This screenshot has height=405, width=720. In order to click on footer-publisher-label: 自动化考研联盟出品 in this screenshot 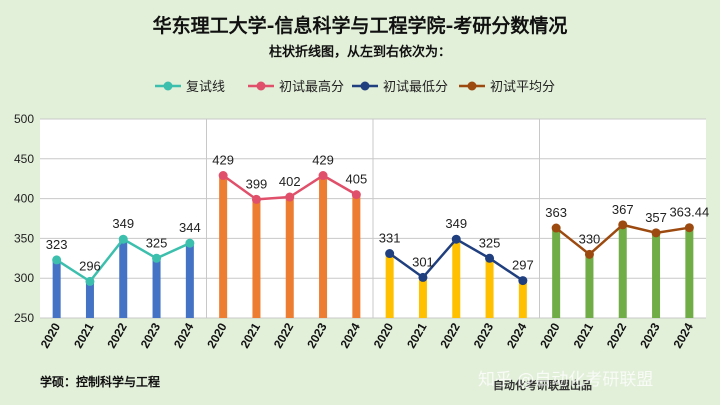, I will do `click(542, 385)`.